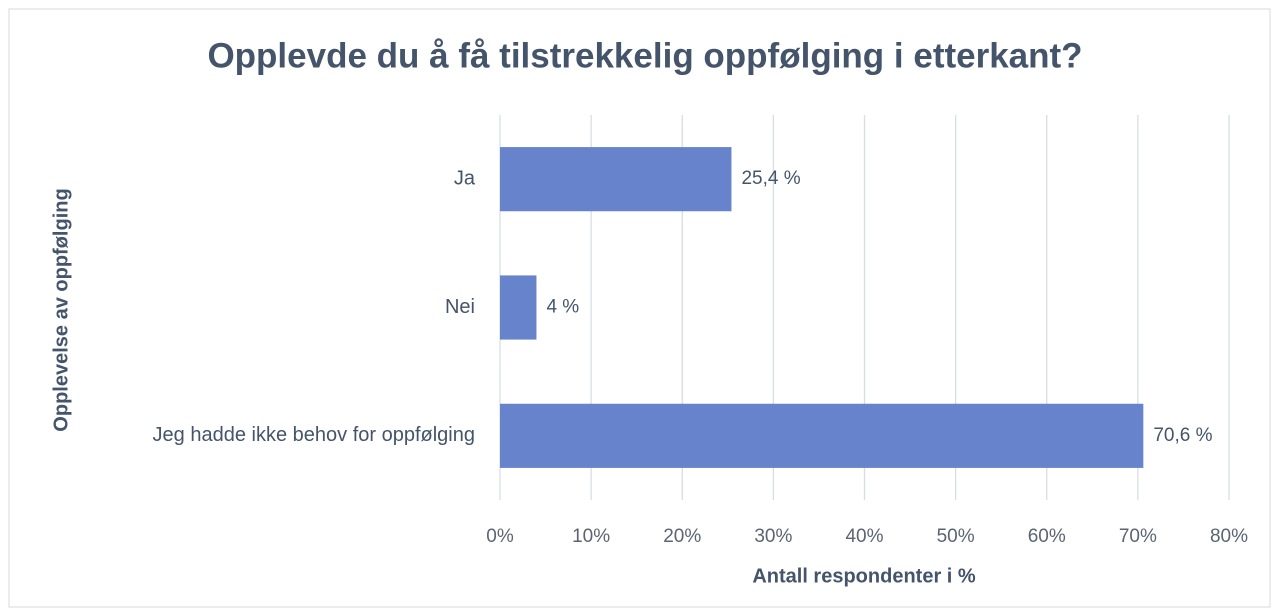 The width and height of the screenshot is (1279, 616). Describe the element at coordinates (682, 536) in the screenshot. I see `x-tick-label: 20%` at that location.